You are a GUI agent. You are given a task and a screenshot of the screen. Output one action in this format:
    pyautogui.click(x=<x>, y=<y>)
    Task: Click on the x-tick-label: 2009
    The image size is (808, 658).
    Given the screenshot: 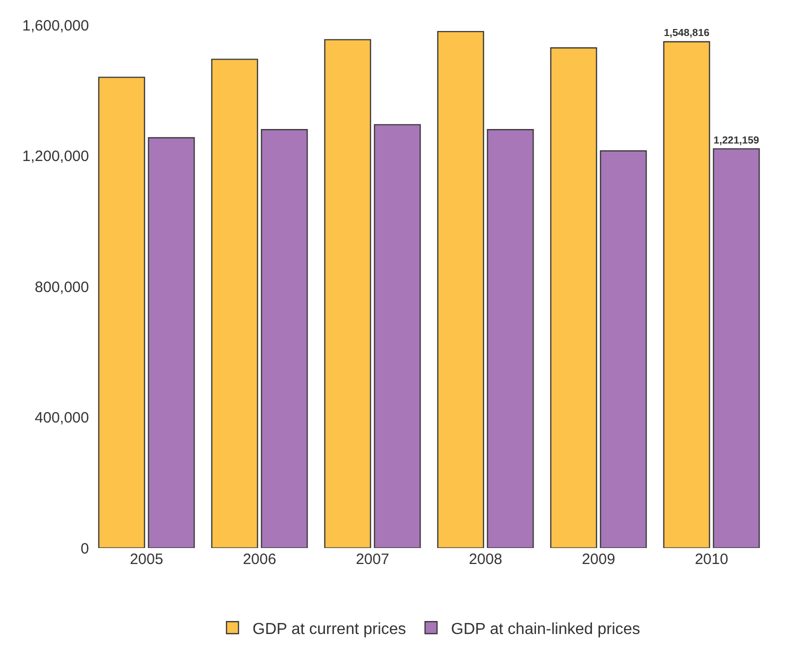 What is the action you would take?
    pyautogui.click(x=599, y=559)
    